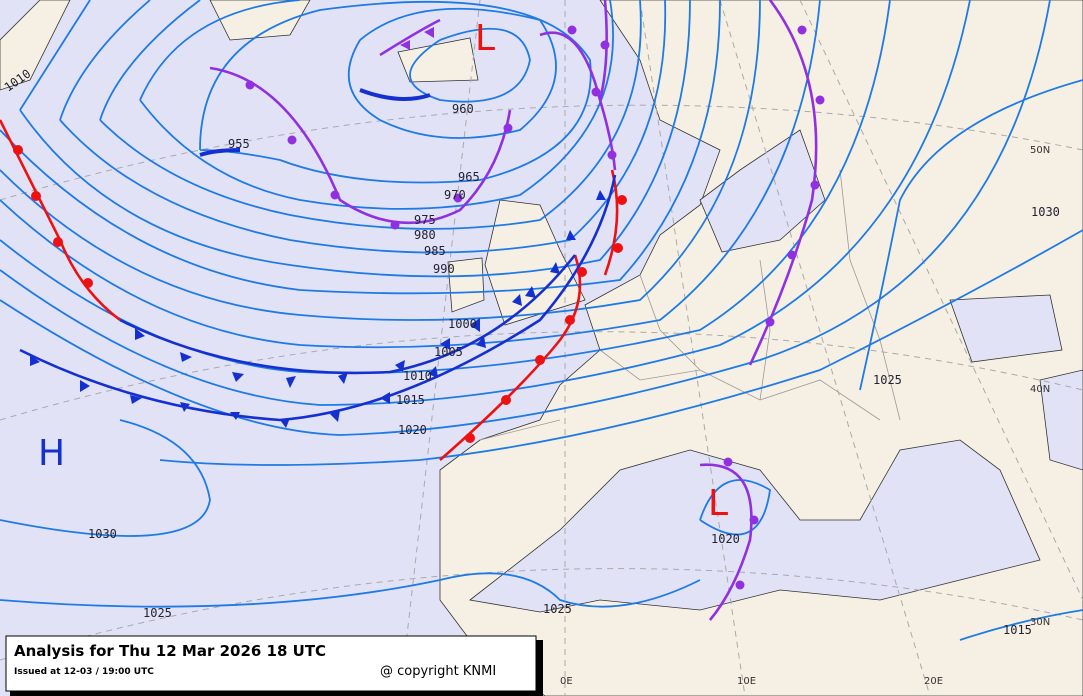  What do you see at coordinates (746, 681) in the screenshot?
I see `graticule-label: 10E` at bounding box center [746, 681].